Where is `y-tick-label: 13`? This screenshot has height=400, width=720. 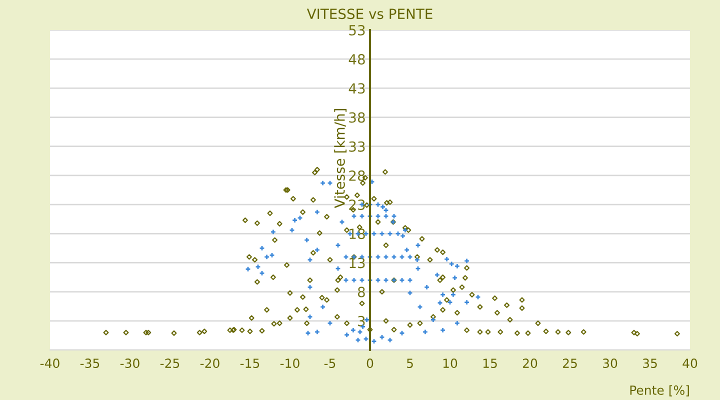
y-tick-label: 13 is located at coordinates (357, 263).